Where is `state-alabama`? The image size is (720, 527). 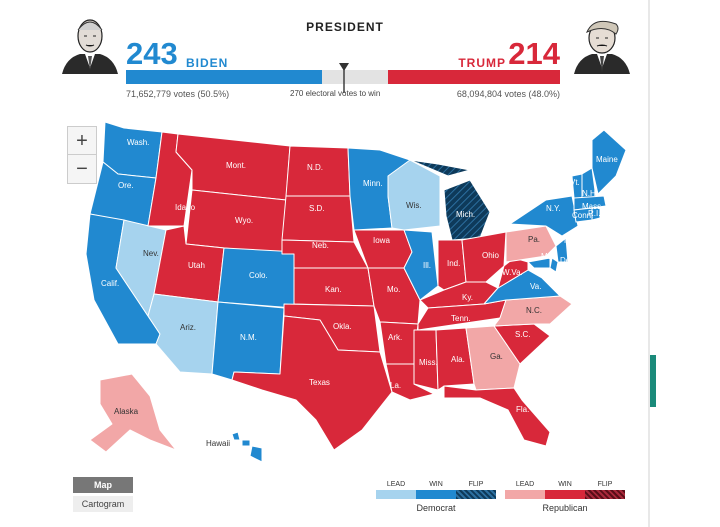 state-alabama is located at coordinates (455, 359).